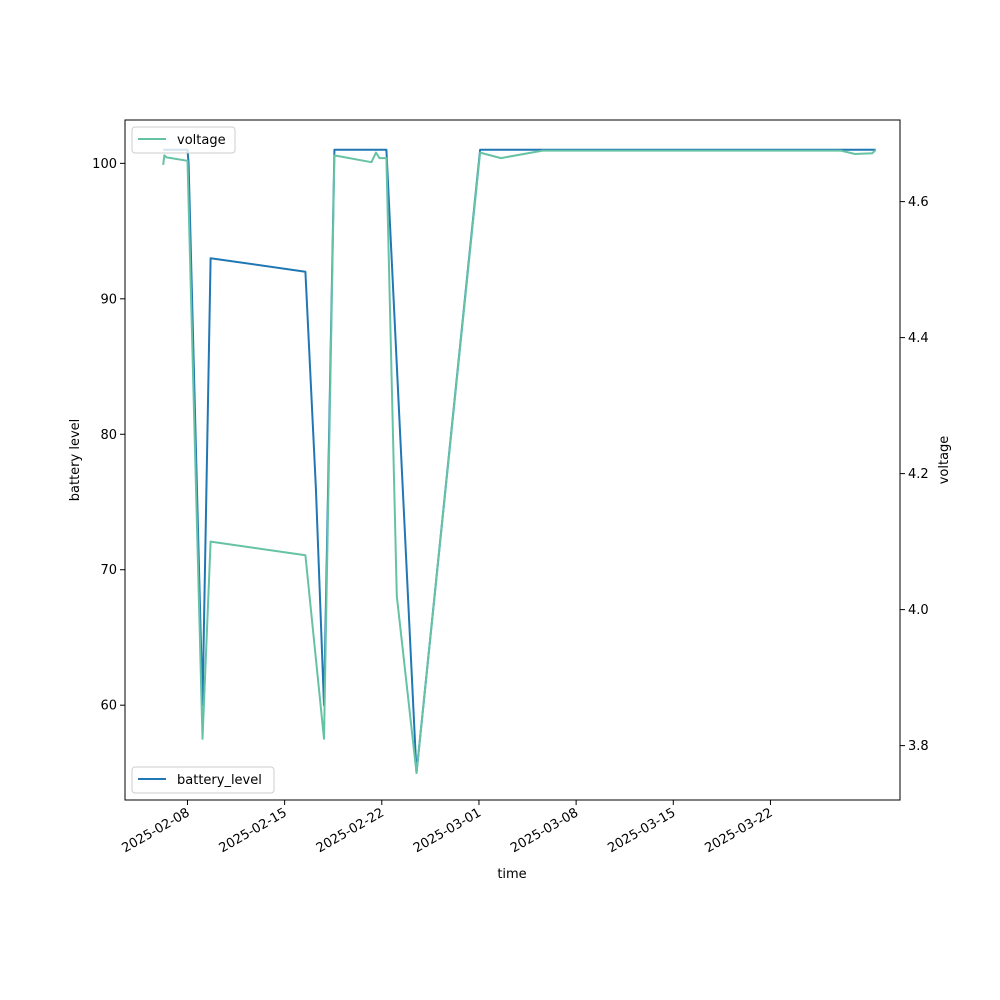  Describe the element at coordinates (918, 746) in the screenshot. I see `y-right-tick-label: 3.8` at that location.